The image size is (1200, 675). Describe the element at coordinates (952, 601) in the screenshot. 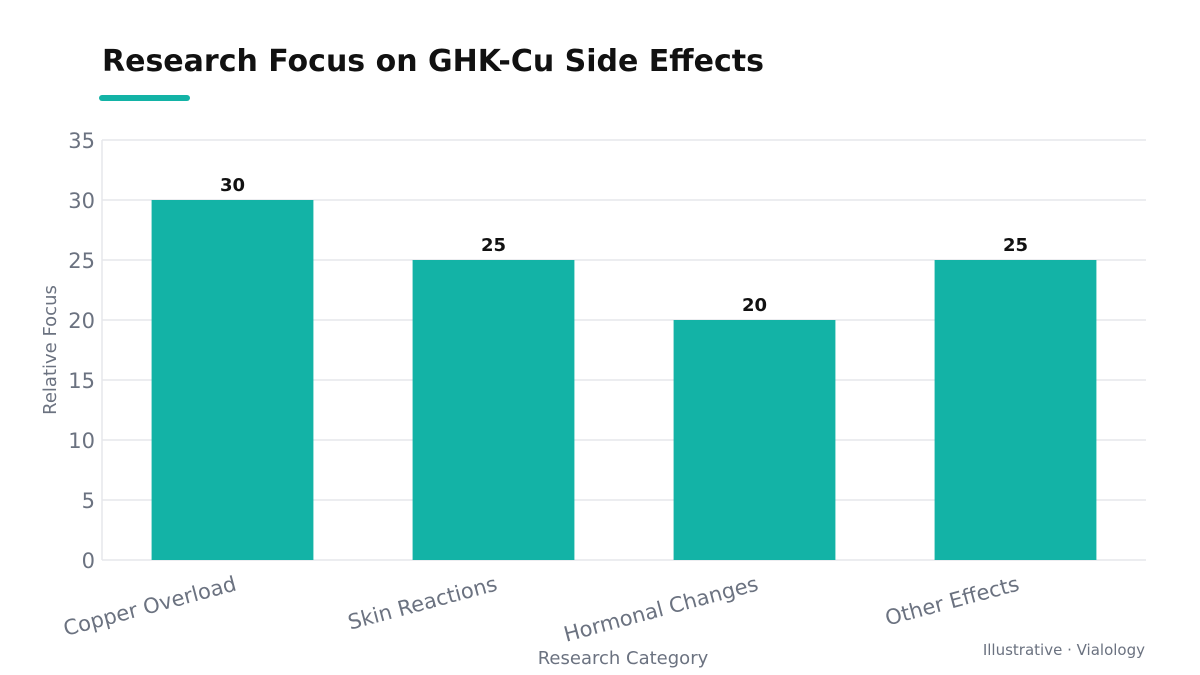

I see `x-tick-label: Other Effects` at that location.